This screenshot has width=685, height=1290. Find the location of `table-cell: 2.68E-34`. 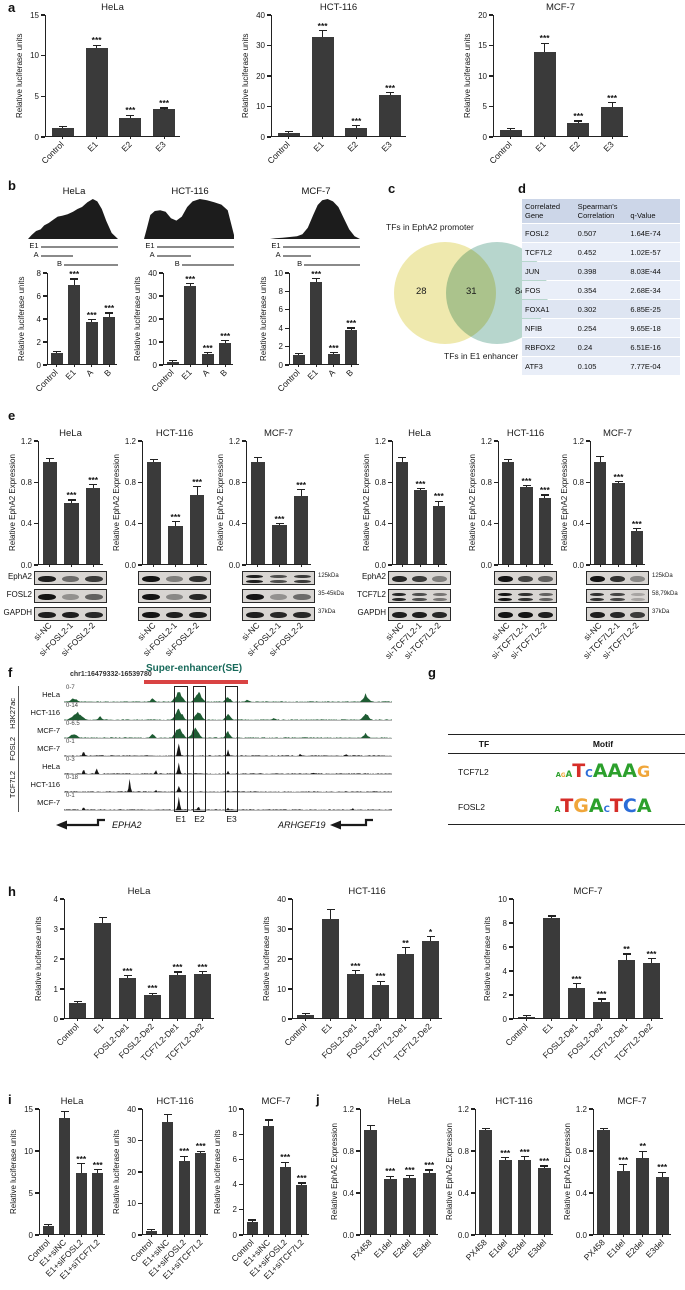

table-cell: 2.68E-34 is located at coordinates (653, 290).